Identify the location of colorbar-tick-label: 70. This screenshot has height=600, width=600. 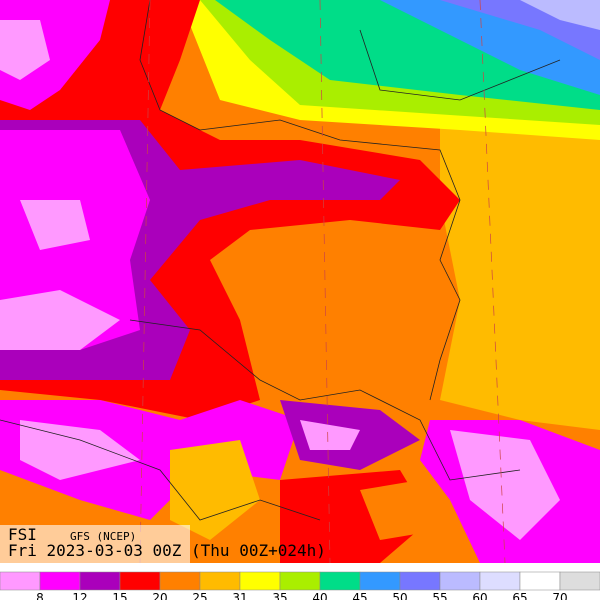
(559, 595).